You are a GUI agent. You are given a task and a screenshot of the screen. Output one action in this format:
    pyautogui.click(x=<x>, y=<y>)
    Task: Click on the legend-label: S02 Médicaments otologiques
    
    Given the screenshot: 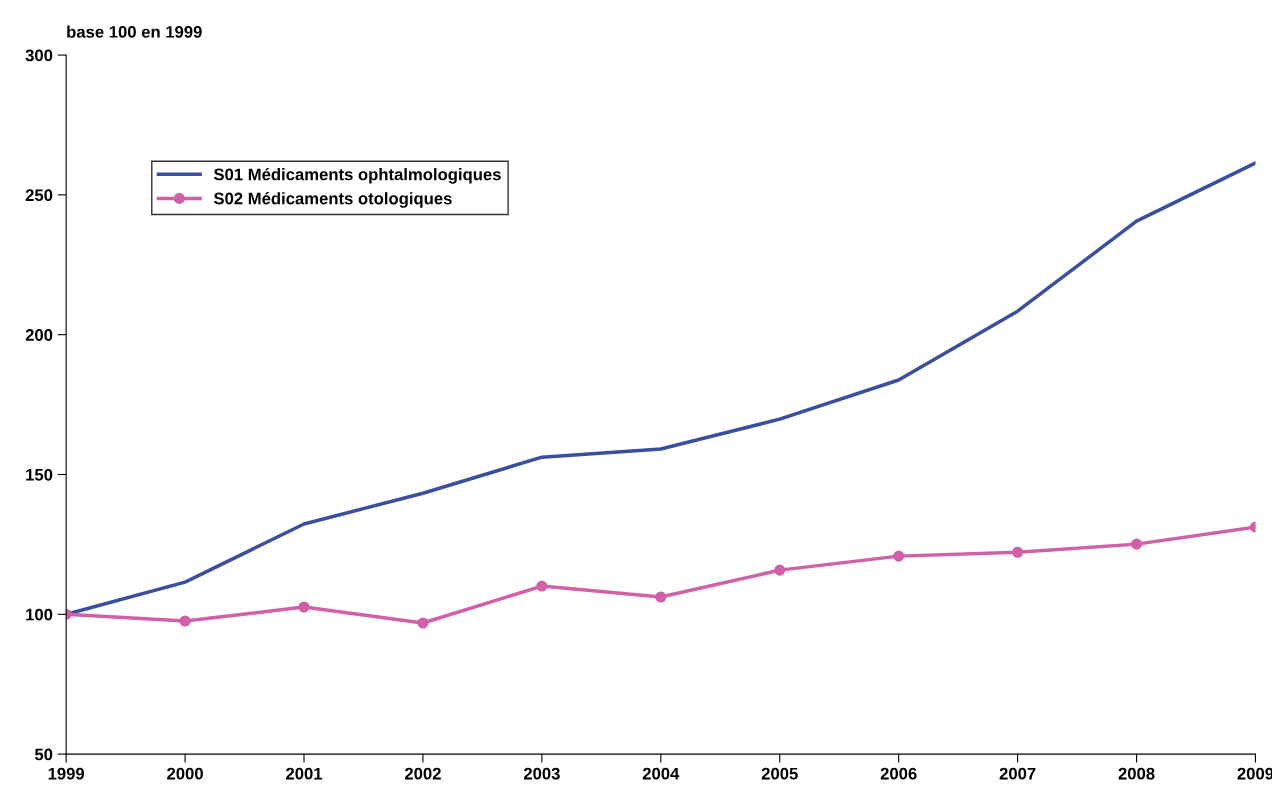 What is the action you would take?
    pyautogui.click(x=332, y=200)
    